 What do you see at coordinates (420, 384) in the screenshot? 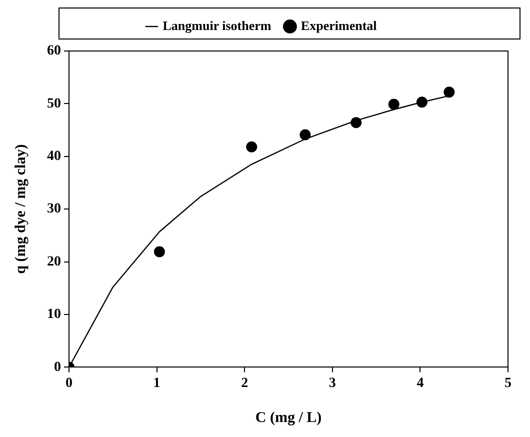
I see `x-tick-label: 4` at bounding box center [420, 384].